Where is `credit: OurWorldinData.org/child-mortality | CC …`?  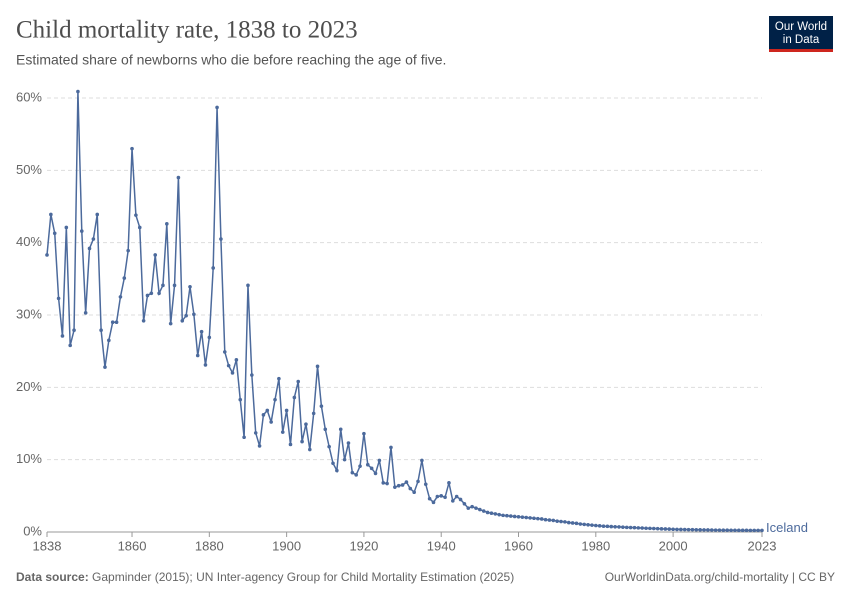 credit: OurWorldinData.org/child-mortality | CC … is located at coordinates (720, 577).